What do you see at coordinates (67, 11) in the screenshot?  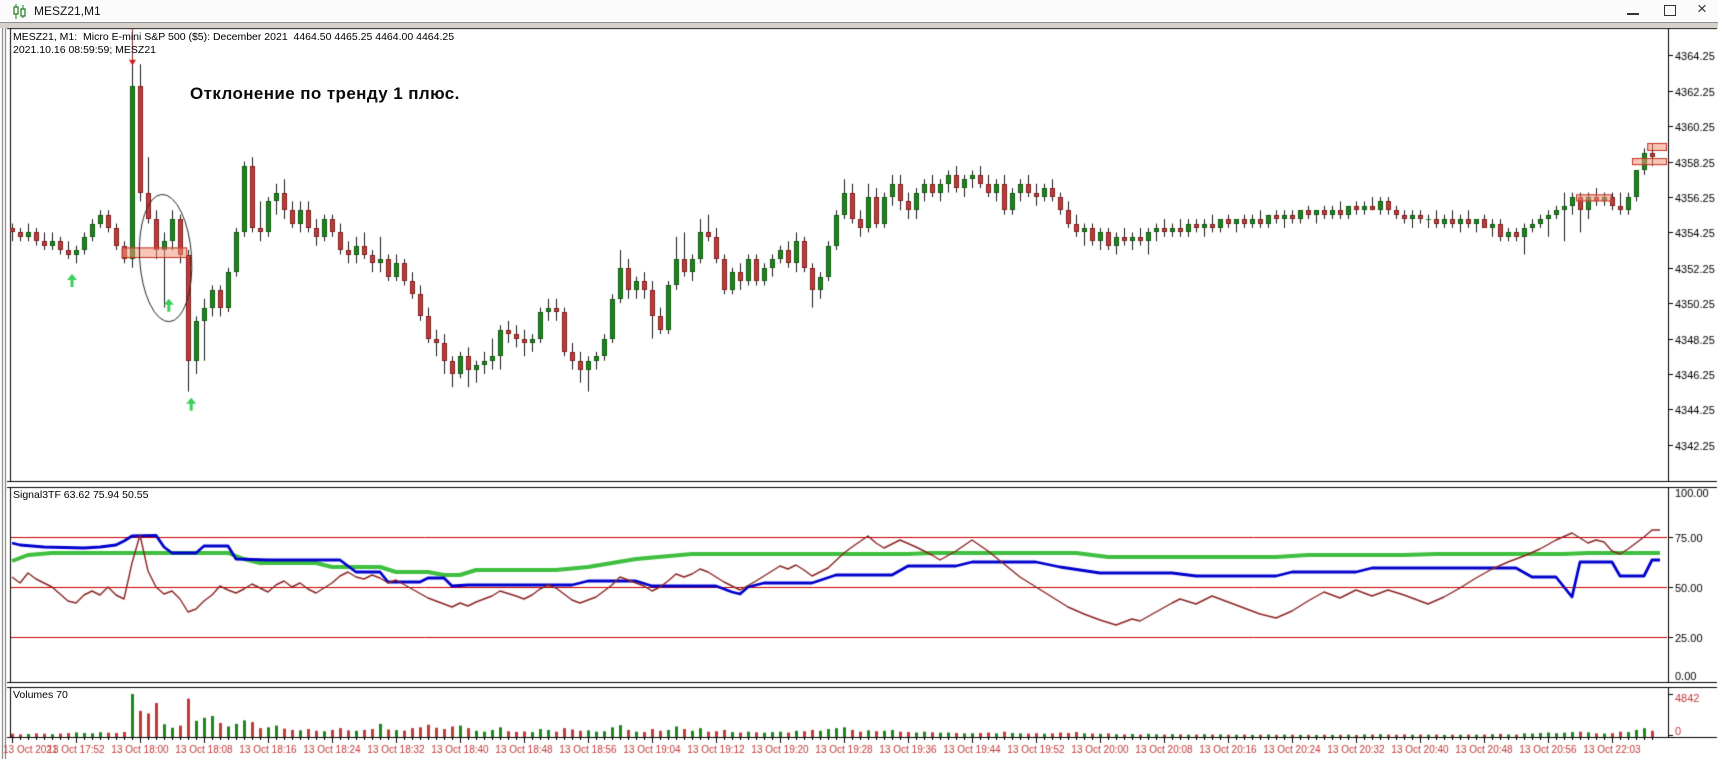 I see `window-title: MESZ21,M1` at bounding box center [67, 11].